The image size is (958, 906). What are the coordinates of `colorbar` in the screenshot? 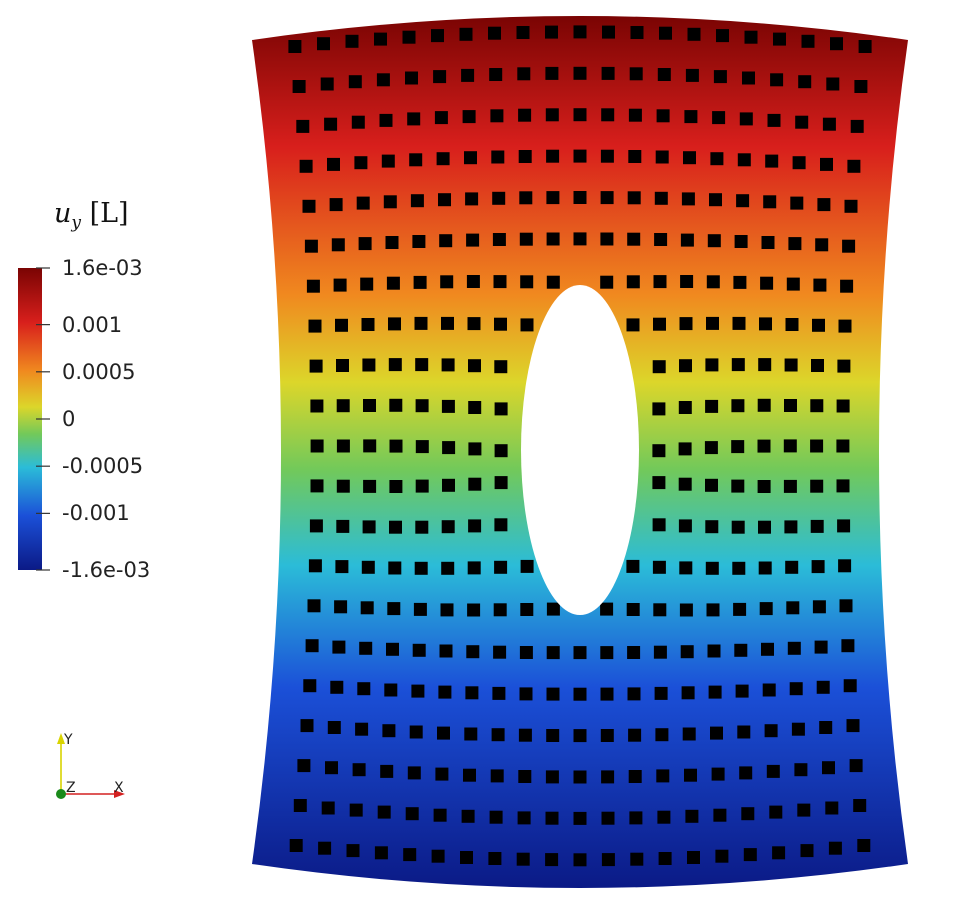 It's located at (34, 419).